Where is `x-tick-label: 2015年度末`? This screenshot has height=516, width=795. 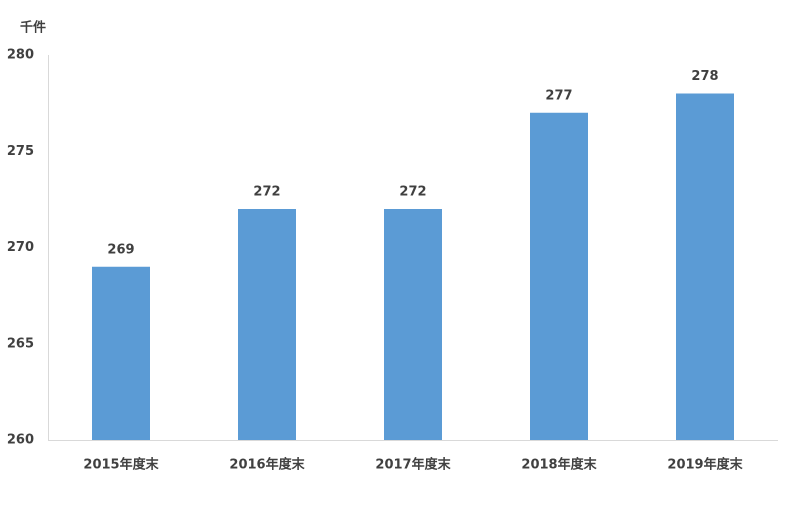
x-tick-label: 2015年度末 is located at coordinates (121, 465).